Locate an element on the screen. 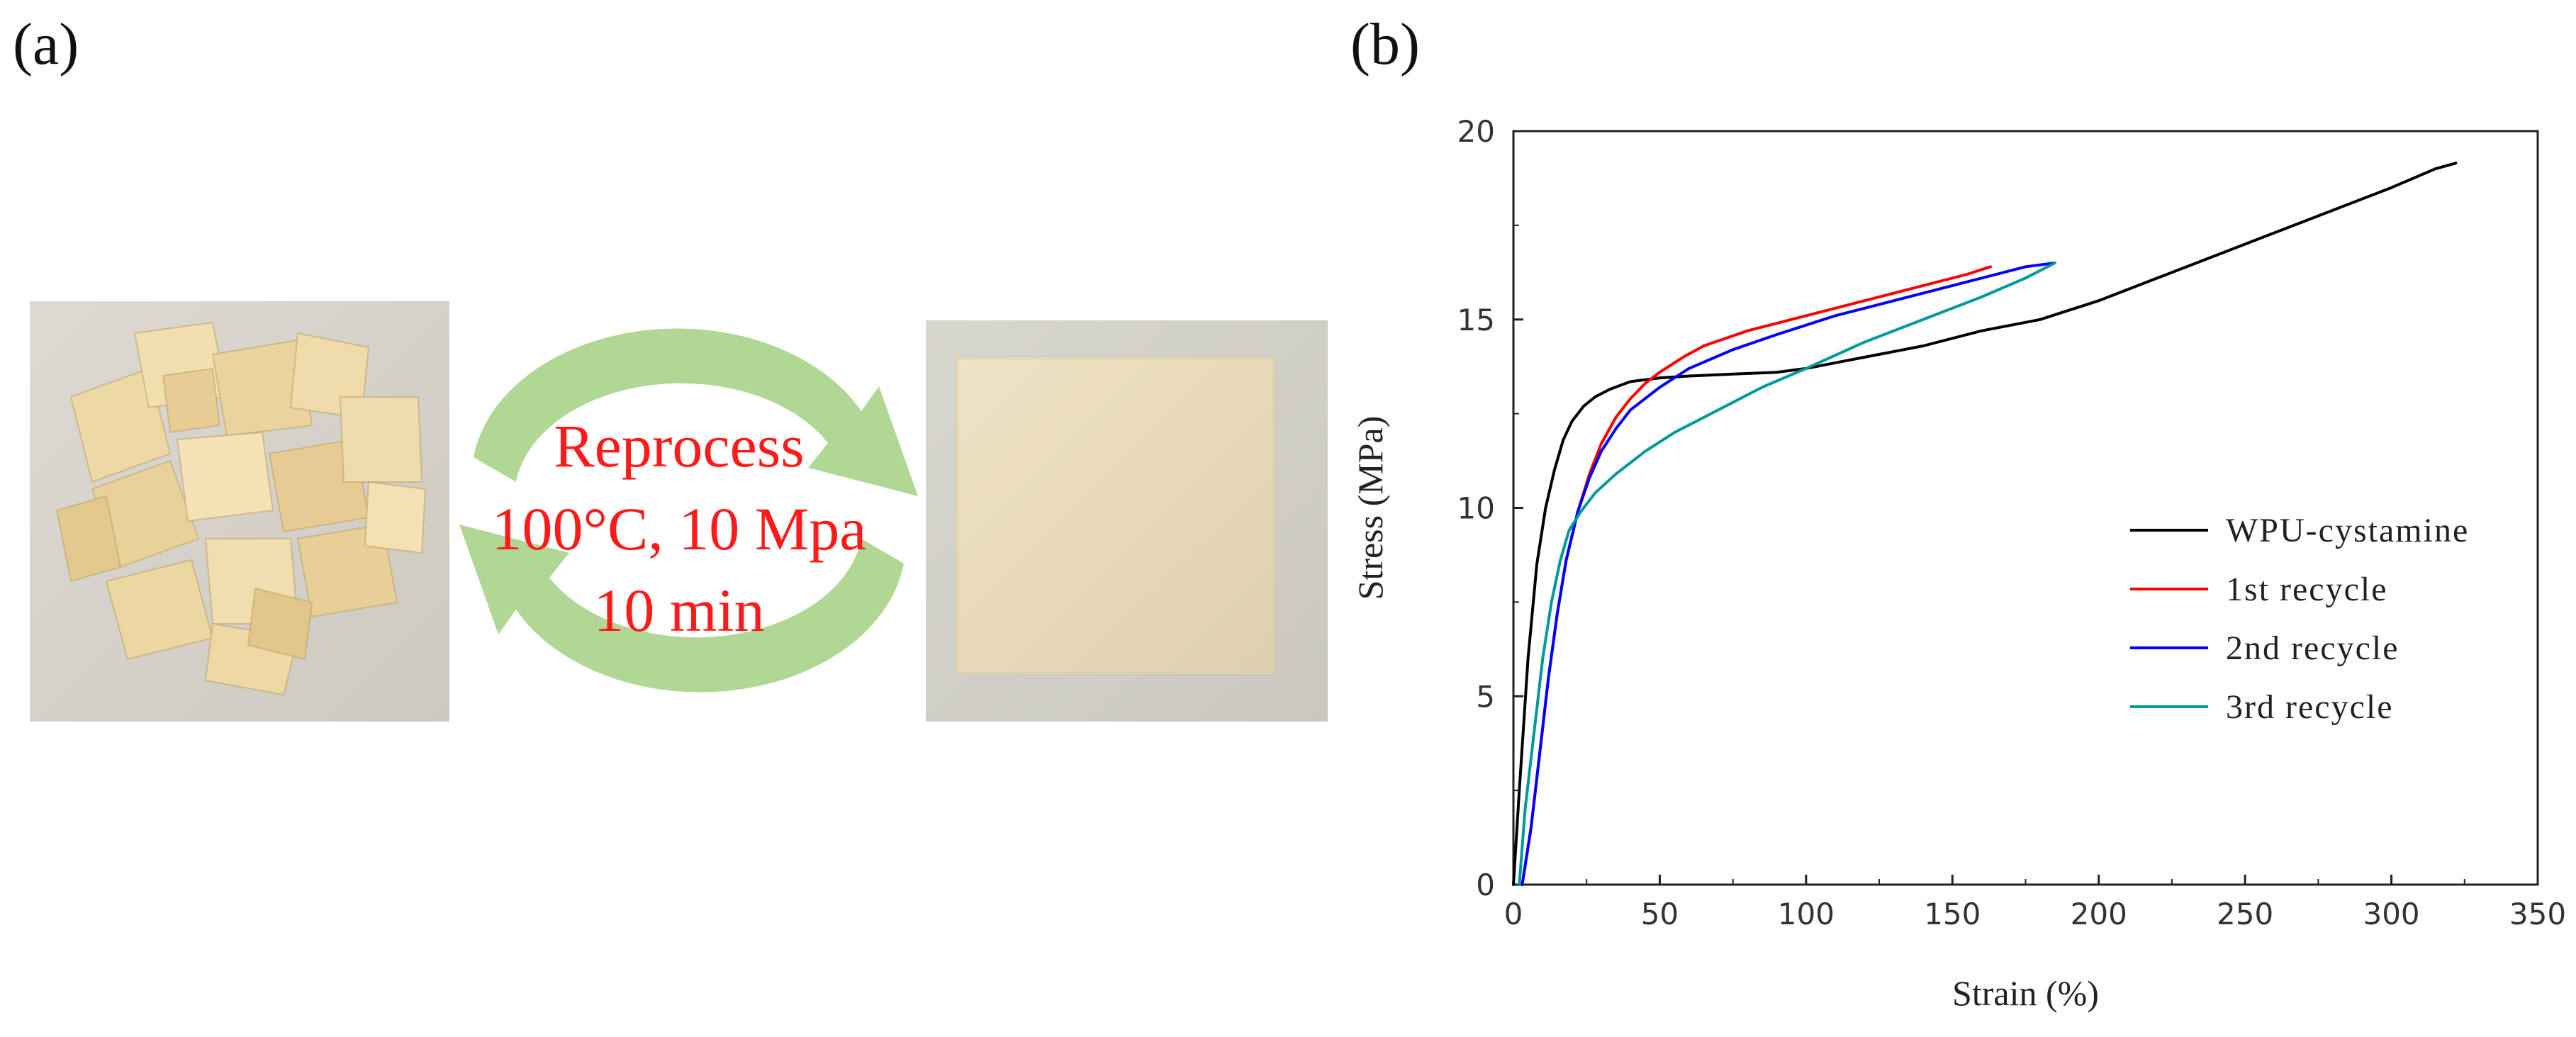 Image resolution: width=2576 pixels, height=1037 pixels. panel-b-label: (b) is located at coordinates (1385, 44).